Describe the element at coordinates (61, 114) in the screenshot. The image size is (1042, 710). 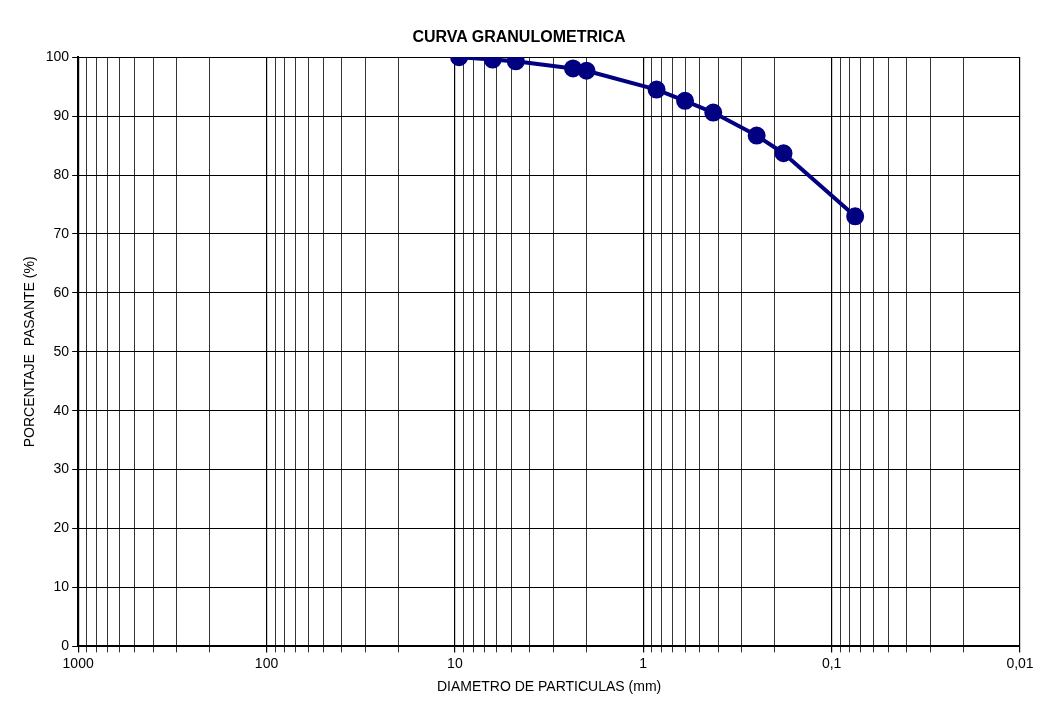
I see `y-tick-label: 90` at that location.